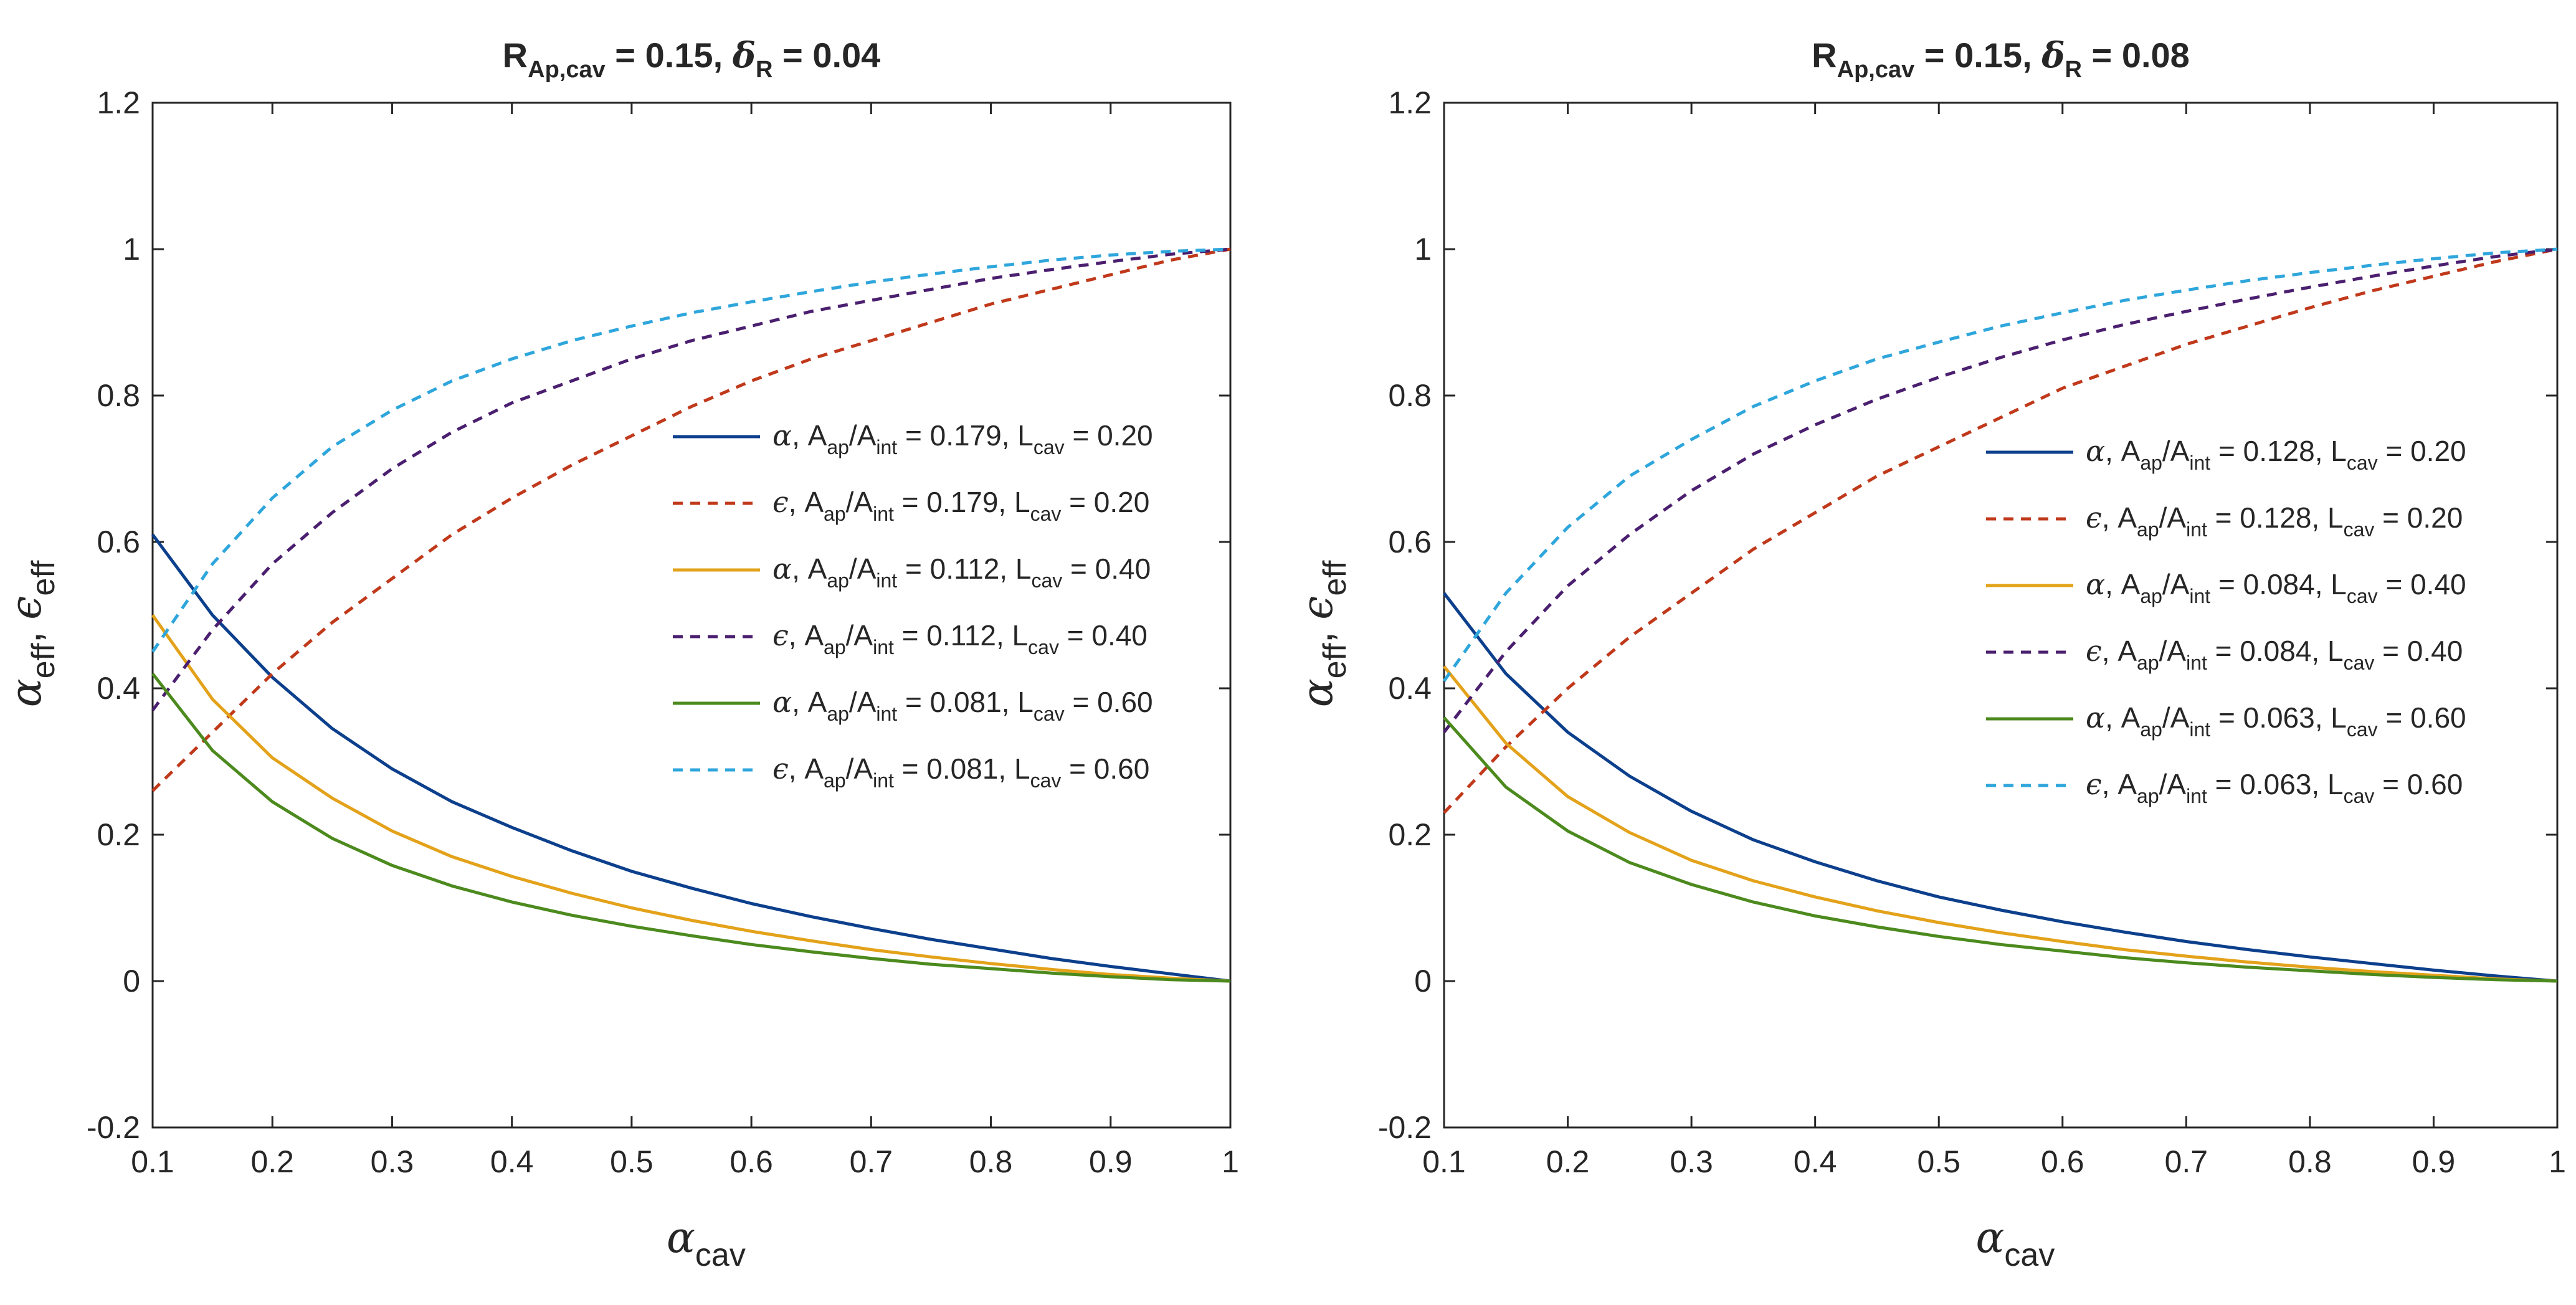  I want to click on legend-entry-6: ϵ, Aap/Aint = 0.081, Lcav = 0.60, so click(960, 772).